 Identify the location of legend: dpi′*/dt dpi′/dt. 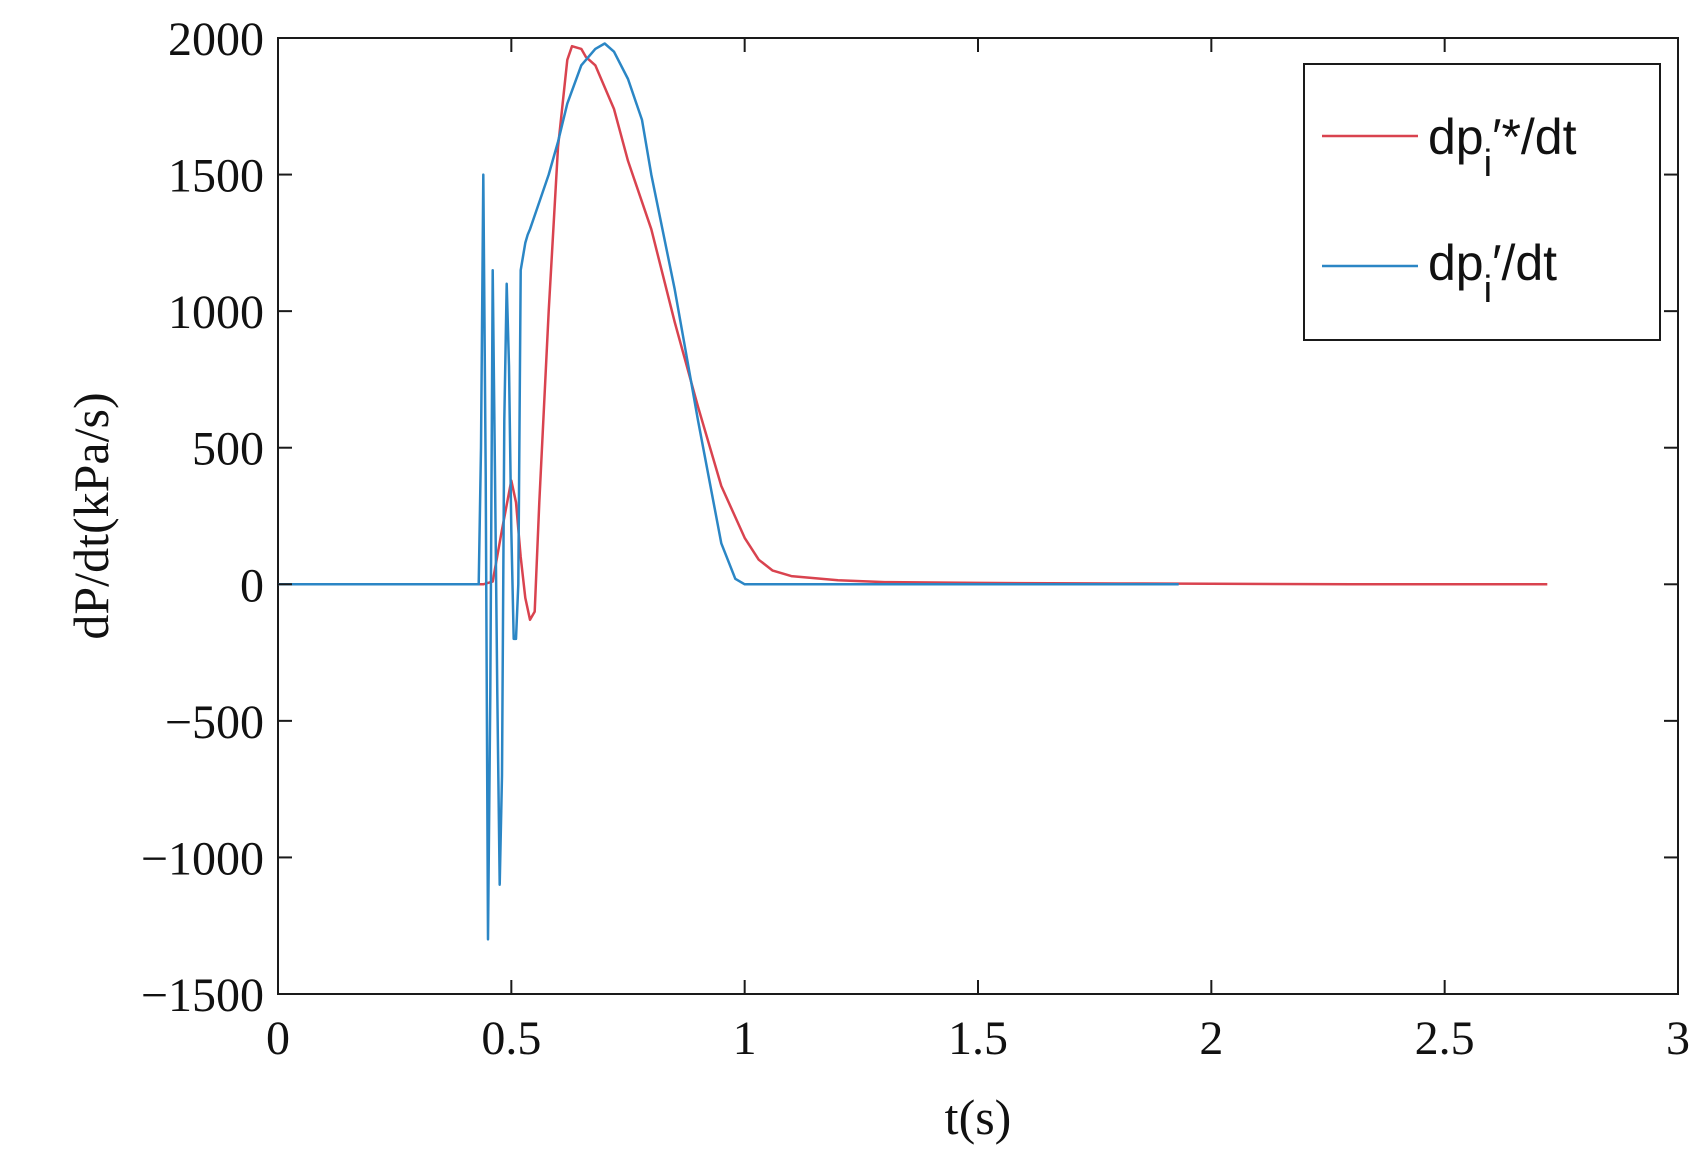
(1482, 202).